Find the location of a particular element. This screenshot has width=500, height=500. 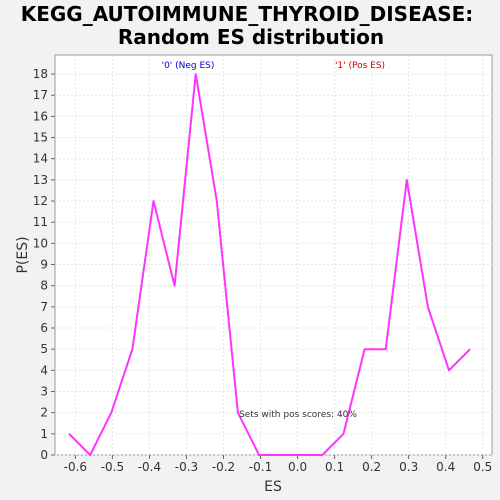

y-axis-label: P(ES) is located at coordinates (23, 254).